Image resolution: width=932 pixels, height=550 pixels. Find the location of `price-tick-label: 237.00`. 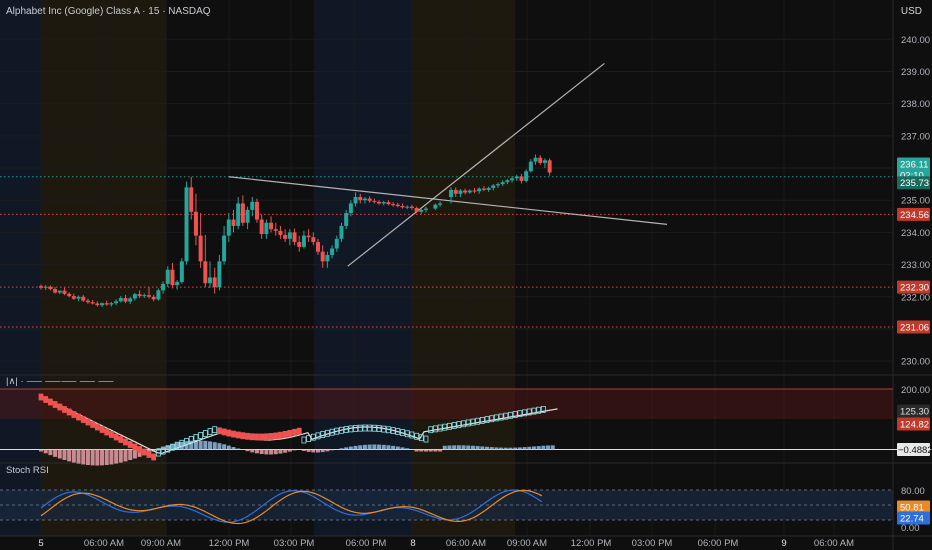

price-tick-label: 237.00 is located at coordinates (915, 136).